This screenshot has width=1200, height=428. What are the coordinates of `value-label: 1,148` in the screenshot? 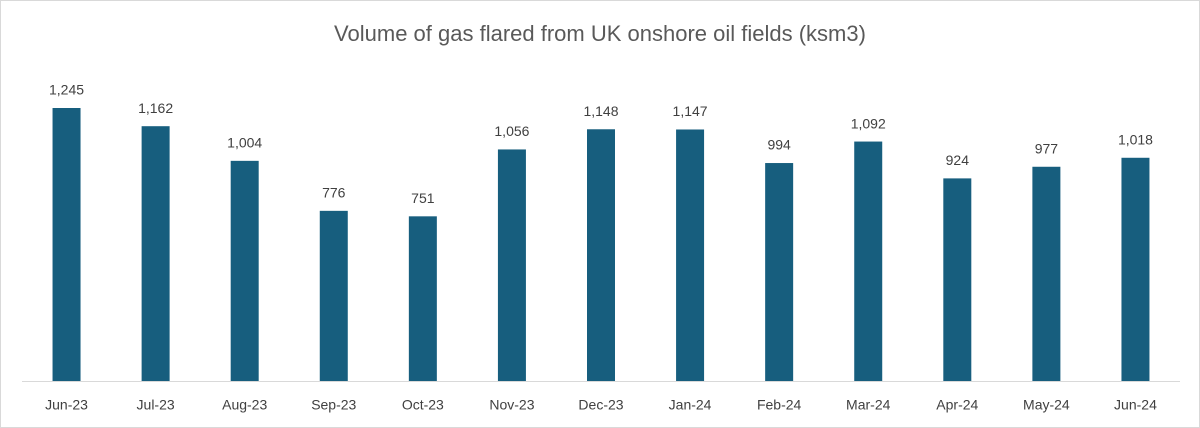 It's located at (600, 111).